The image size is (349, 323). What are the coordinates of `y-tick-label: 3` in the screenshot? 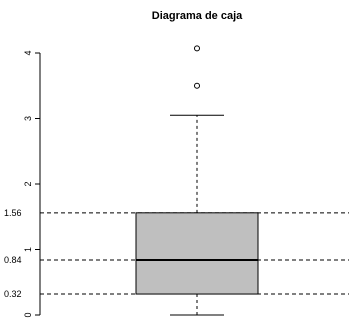 It's located at (28, 118).